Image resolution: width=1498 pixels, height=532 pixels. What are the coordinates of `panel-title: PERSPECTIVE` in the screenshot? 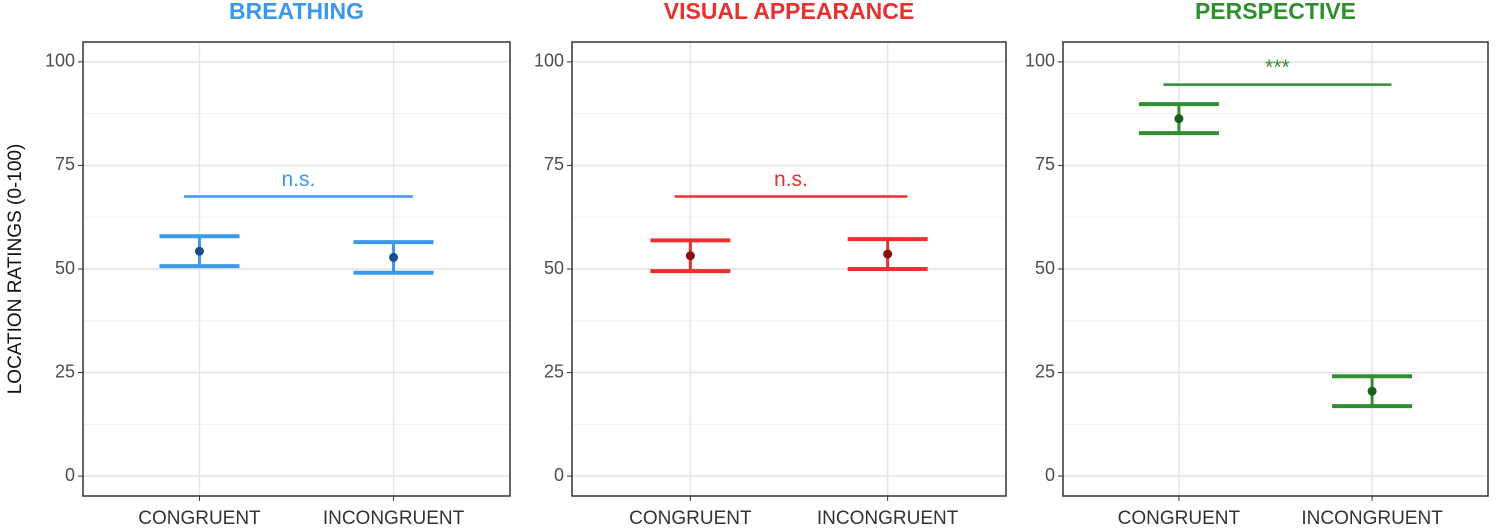 It's located at (1275, 12).